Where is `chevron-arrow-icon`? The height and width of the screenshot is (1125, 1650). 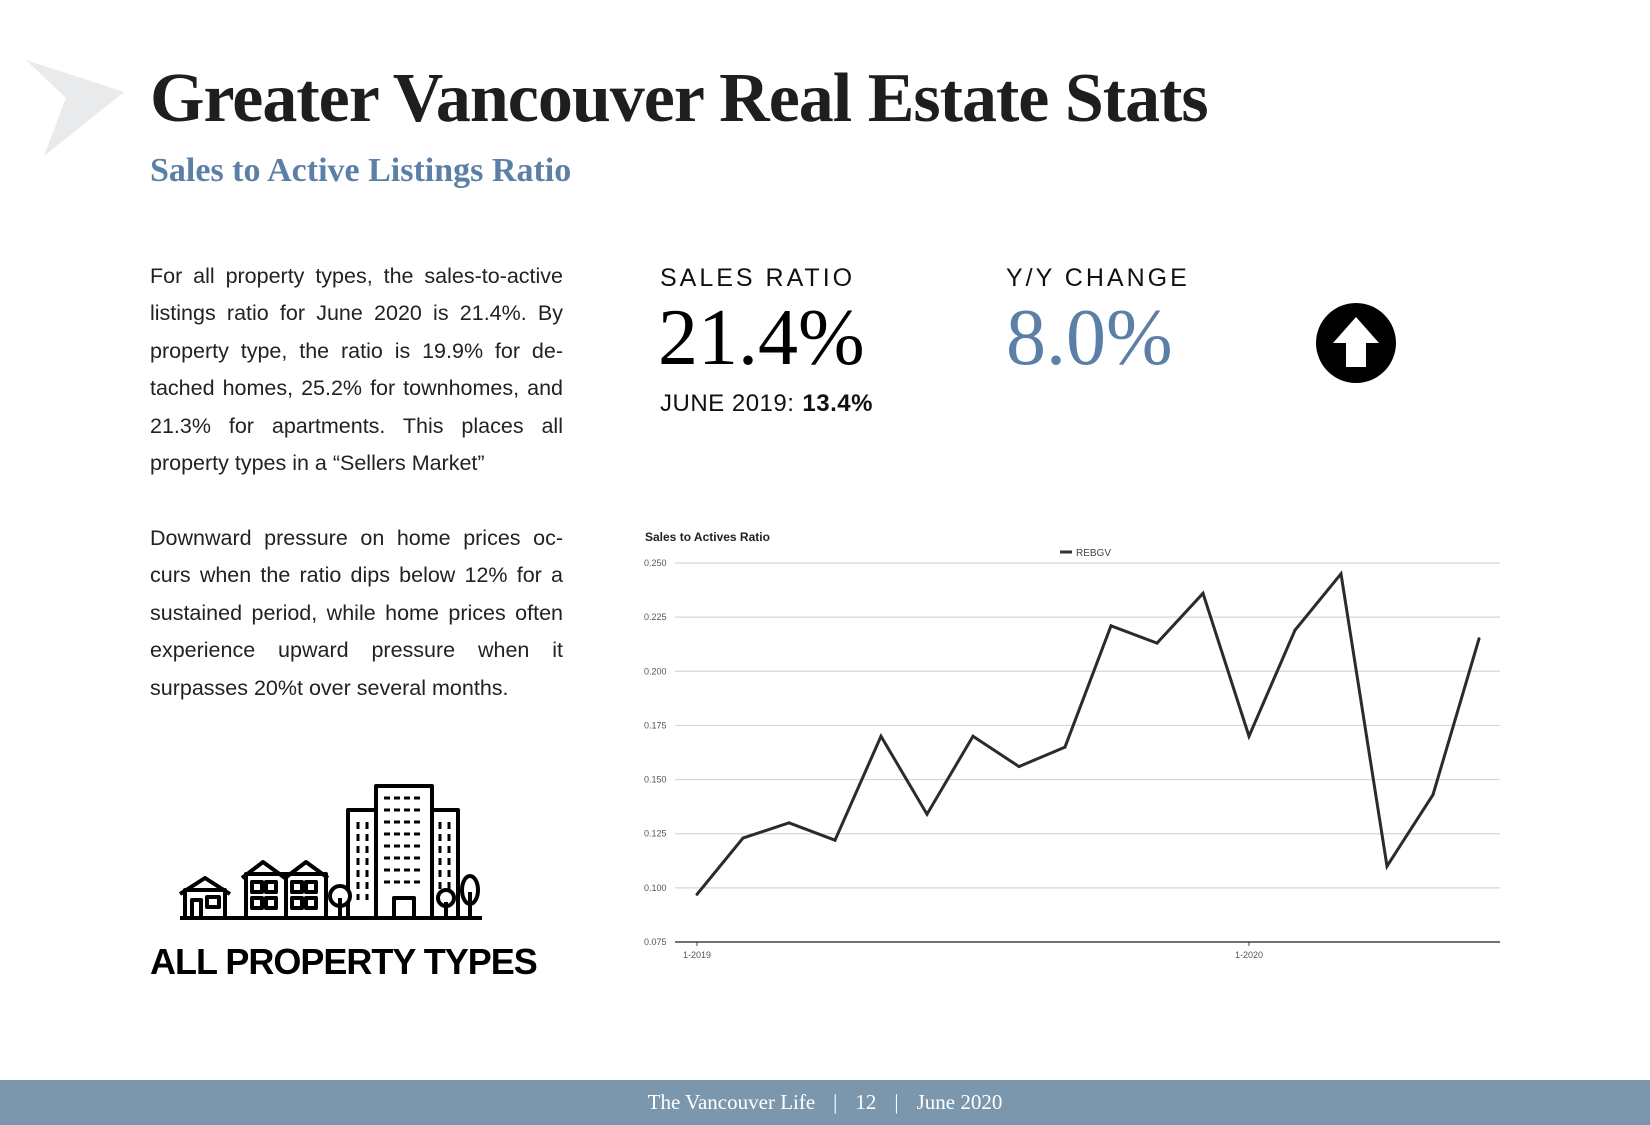 chevron-arrow-icon is located at coordinates (75, 108).